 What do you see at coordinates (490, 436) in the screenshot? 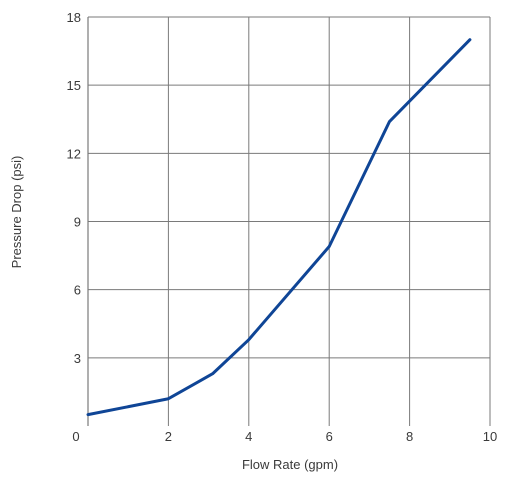
I see `x-tick-label: 10` at bounding box center [490, 436].